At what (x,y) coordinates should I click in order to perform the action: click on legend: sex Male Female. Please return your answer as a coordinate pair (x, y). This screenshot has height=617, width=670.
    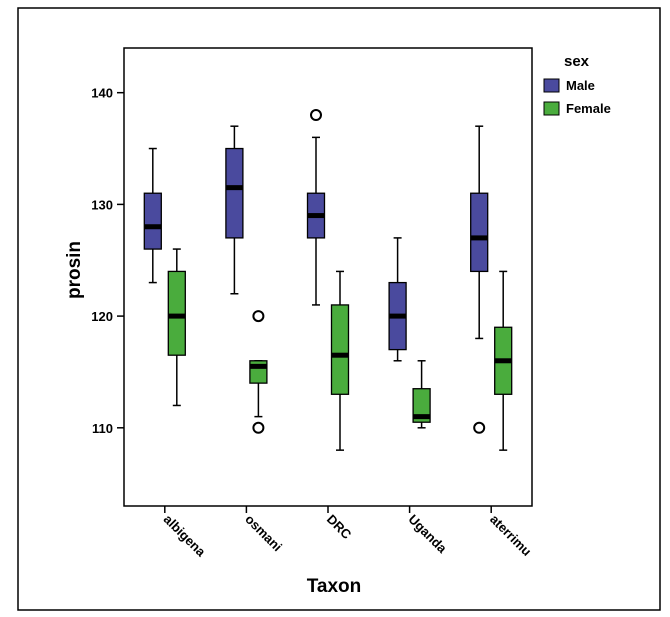
    Looking at the image, I should click on (577, 84).